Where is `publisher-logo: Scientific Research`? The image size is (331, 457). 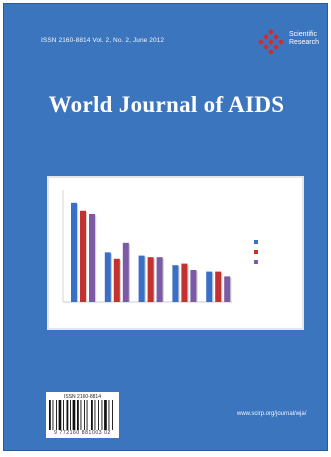 publisher-logo: Scientific Research is located at coordinates (291, 42).